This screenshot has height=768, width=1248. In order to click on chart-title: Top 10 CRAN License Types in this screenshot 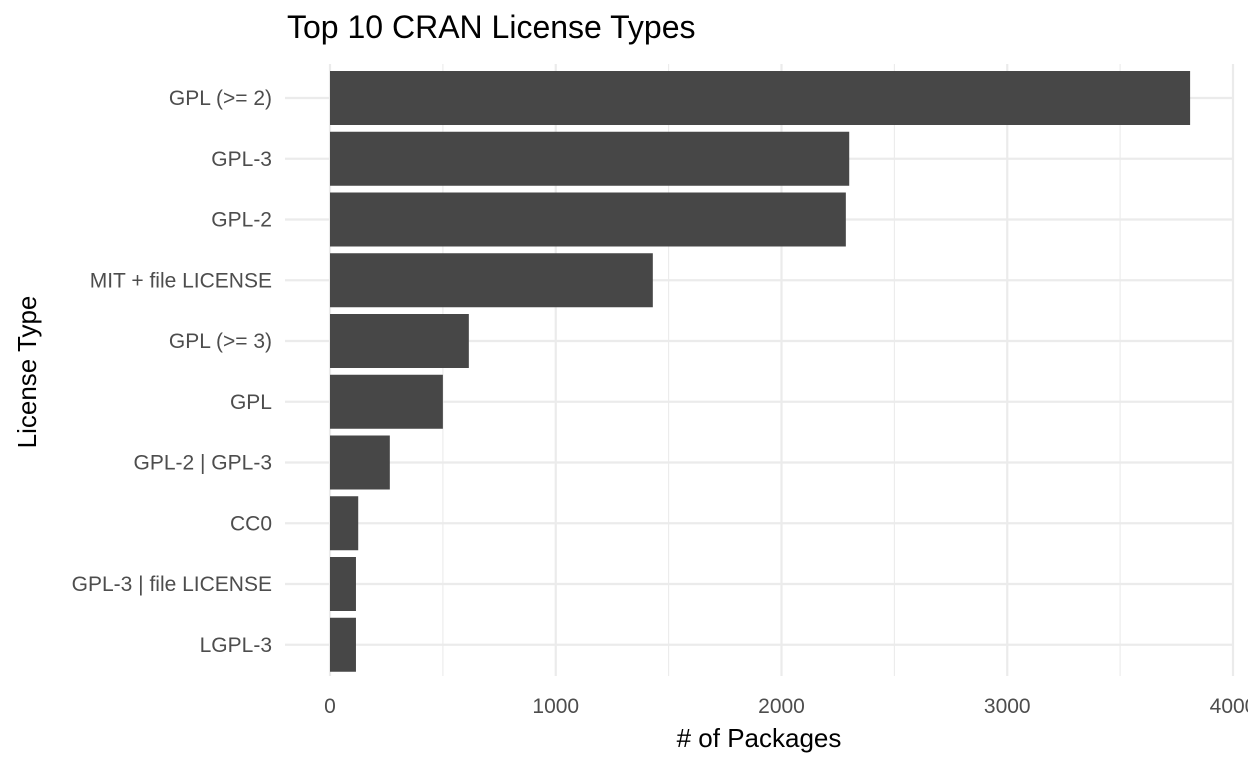, I will do `click(491, 27)`.